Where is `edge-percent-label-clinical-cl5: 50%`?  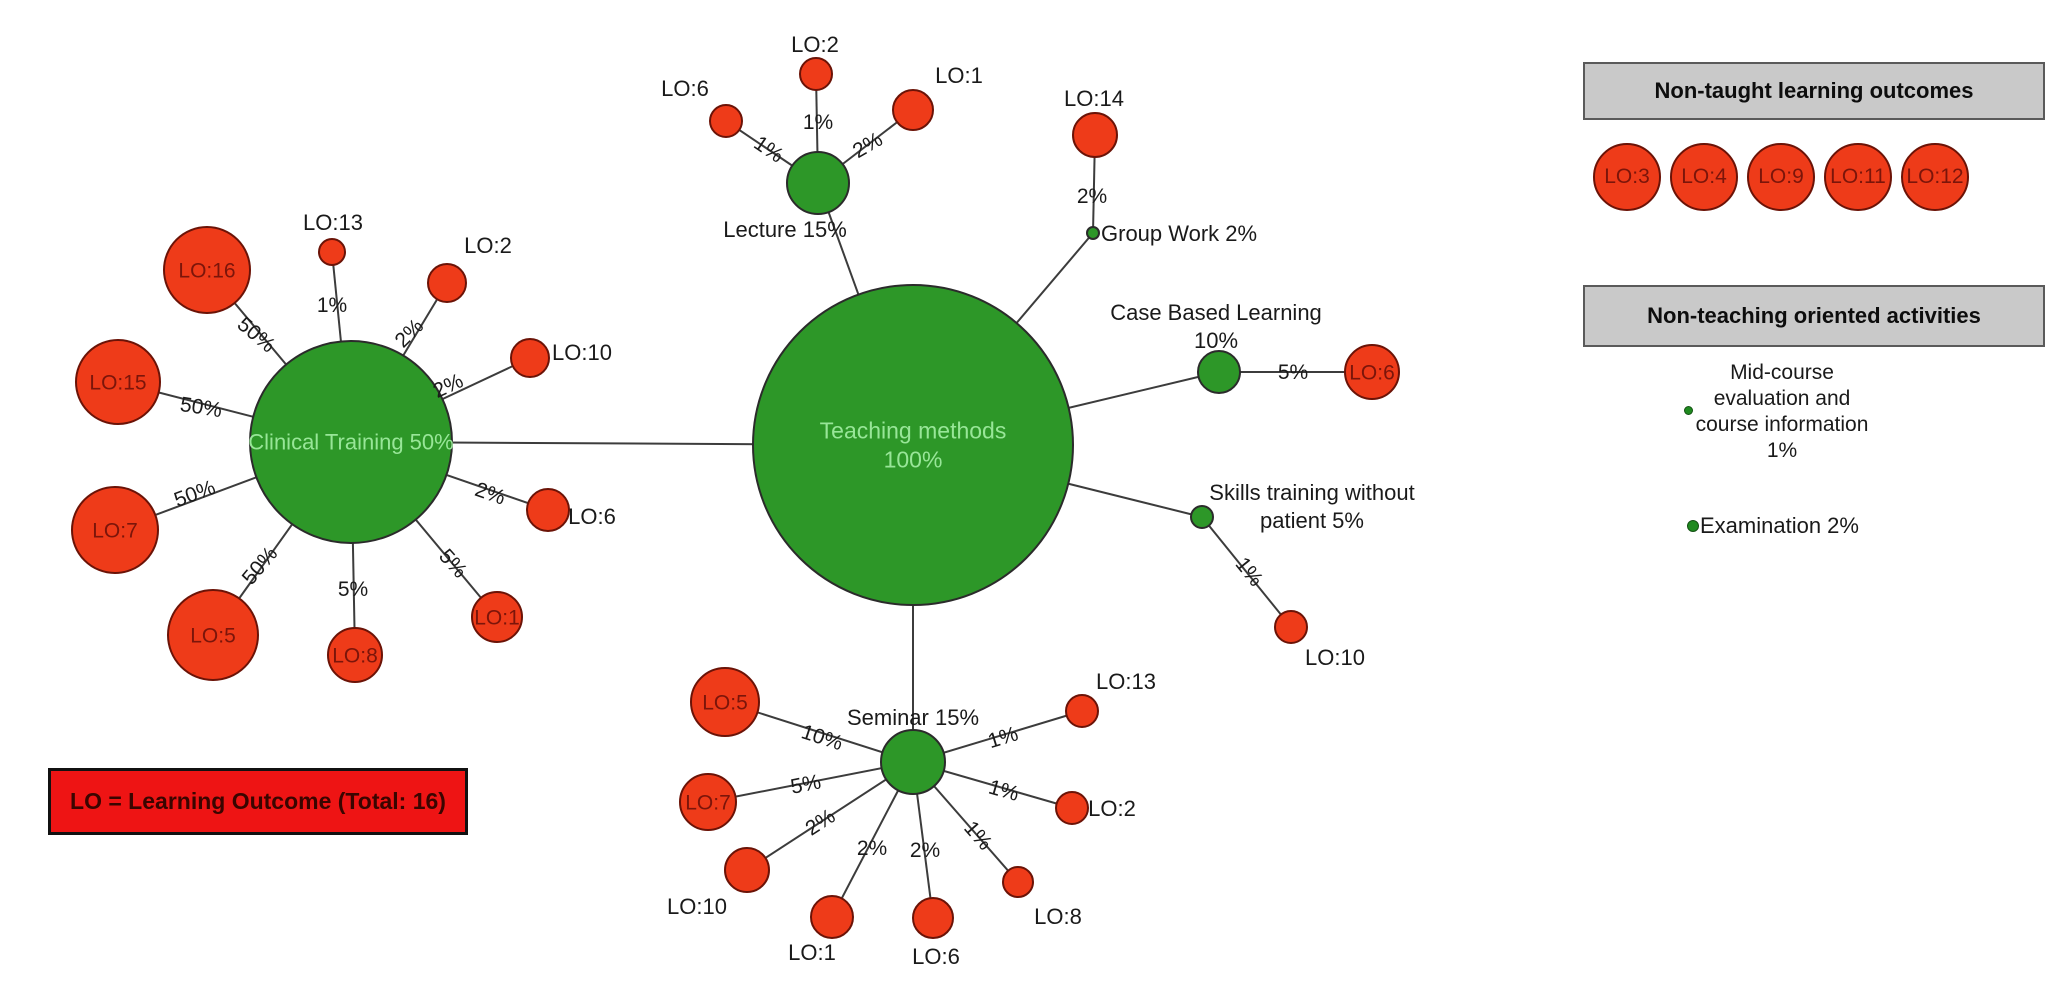 edge-percent-label-clinical-cl5: 50% is located at coordinates (260, 565).